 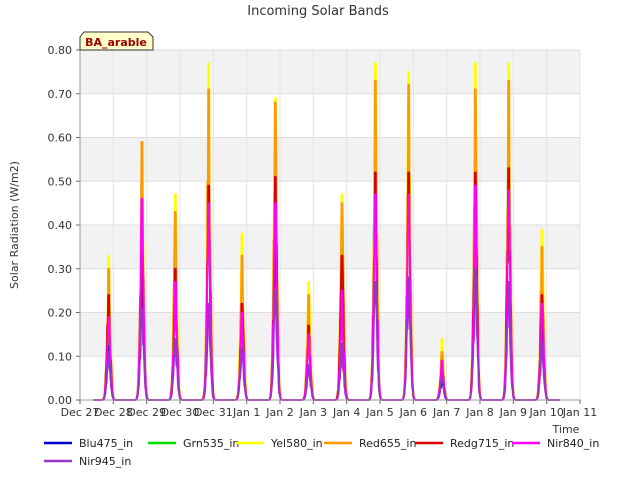 What do you see at coordinates (545, 412) in the screenshot?
I see `x-tick-label: Jan 10` at bounding box center [545, 412].